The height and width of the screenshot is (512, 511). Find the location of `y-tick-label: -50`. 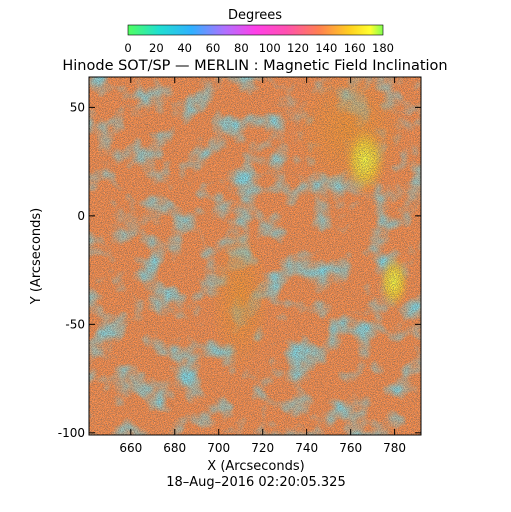

y-tick-label: -50 is located at coordinates (75, 324).